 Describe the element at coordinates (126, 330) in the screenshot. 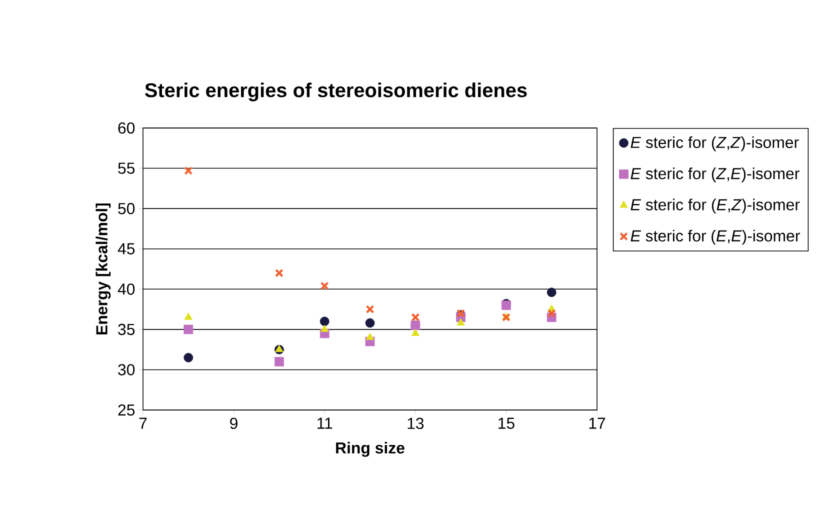

I see `y-tick-label: 35` at that location.